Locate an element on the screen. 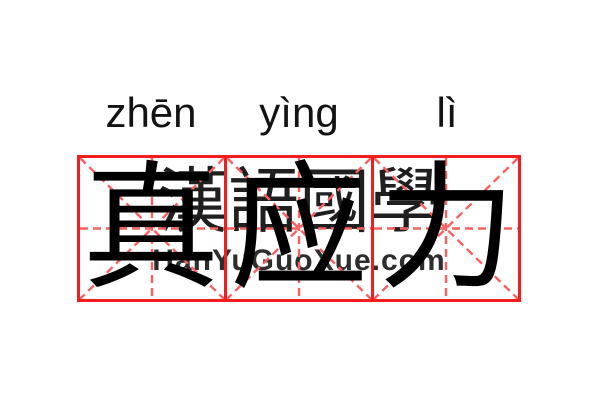 The width and height of the screenshot is (600, 400). pinyin-row: zhēn yìng lì is located at coordinates (299, 113).